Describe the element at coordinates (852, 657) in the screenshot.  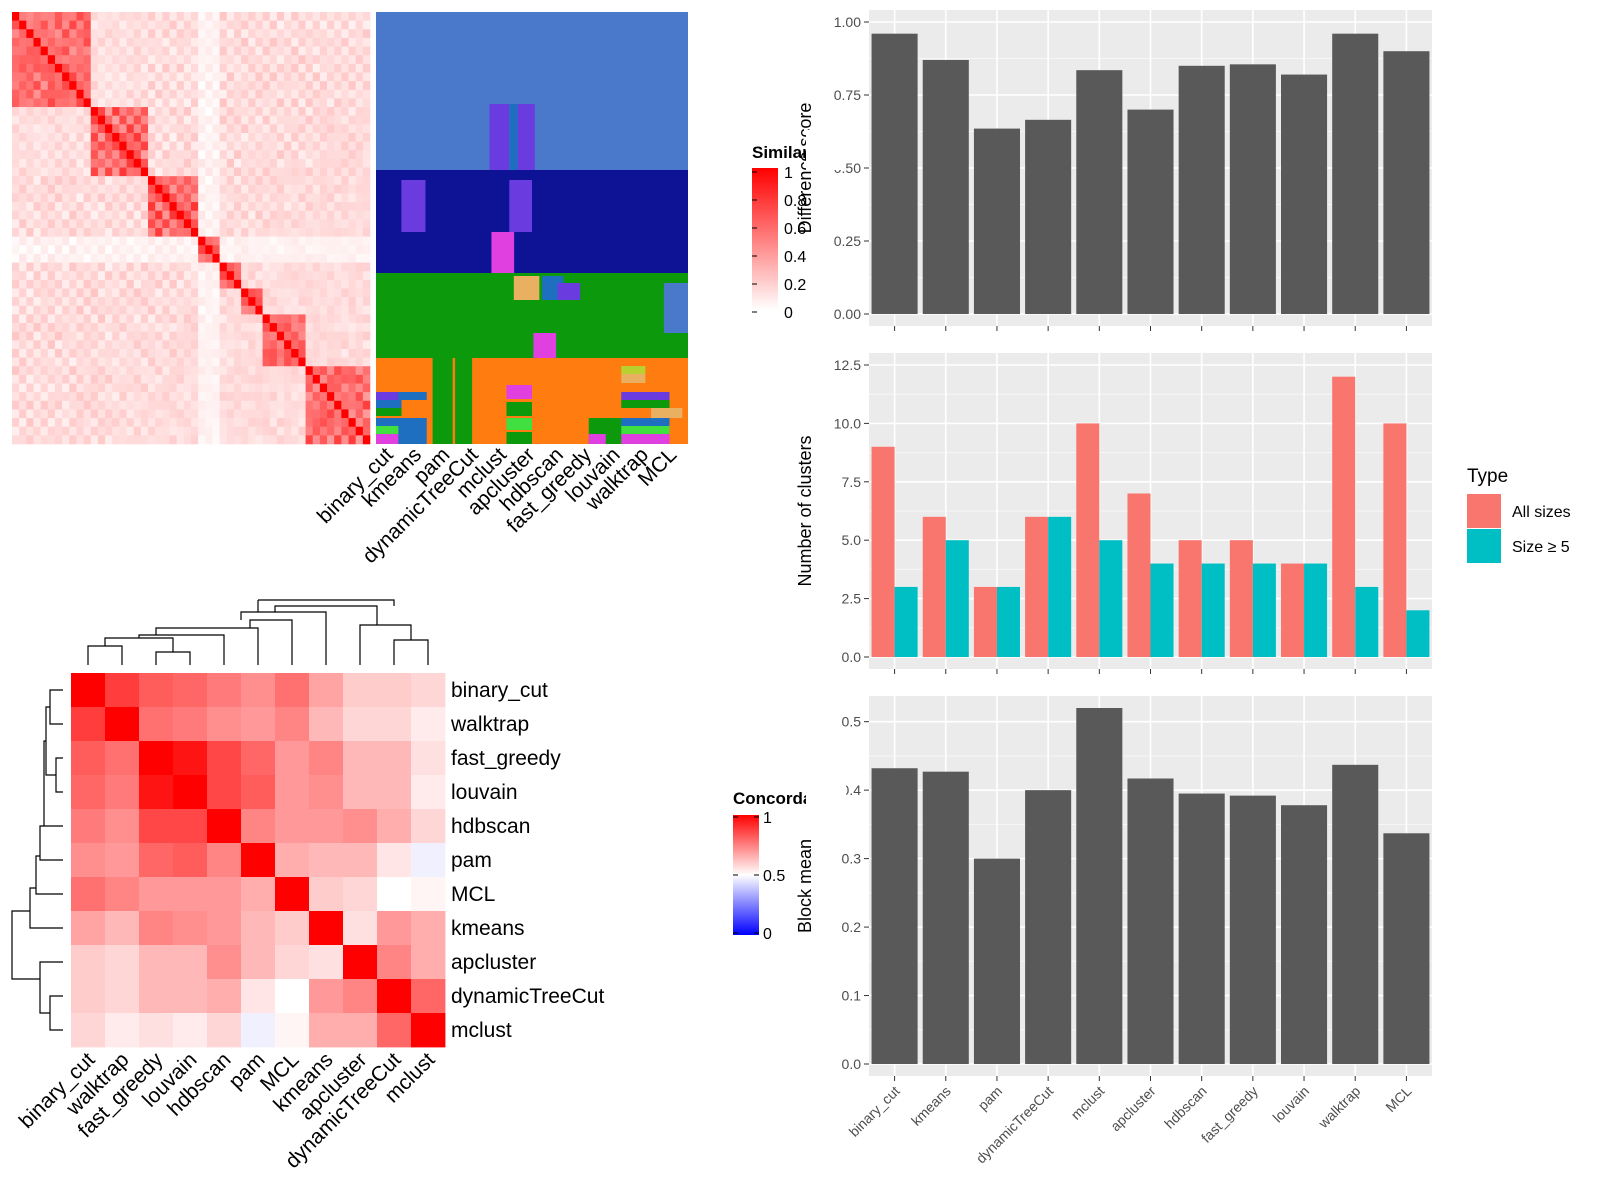
I see `y-tick-label: 0.0` at that location.